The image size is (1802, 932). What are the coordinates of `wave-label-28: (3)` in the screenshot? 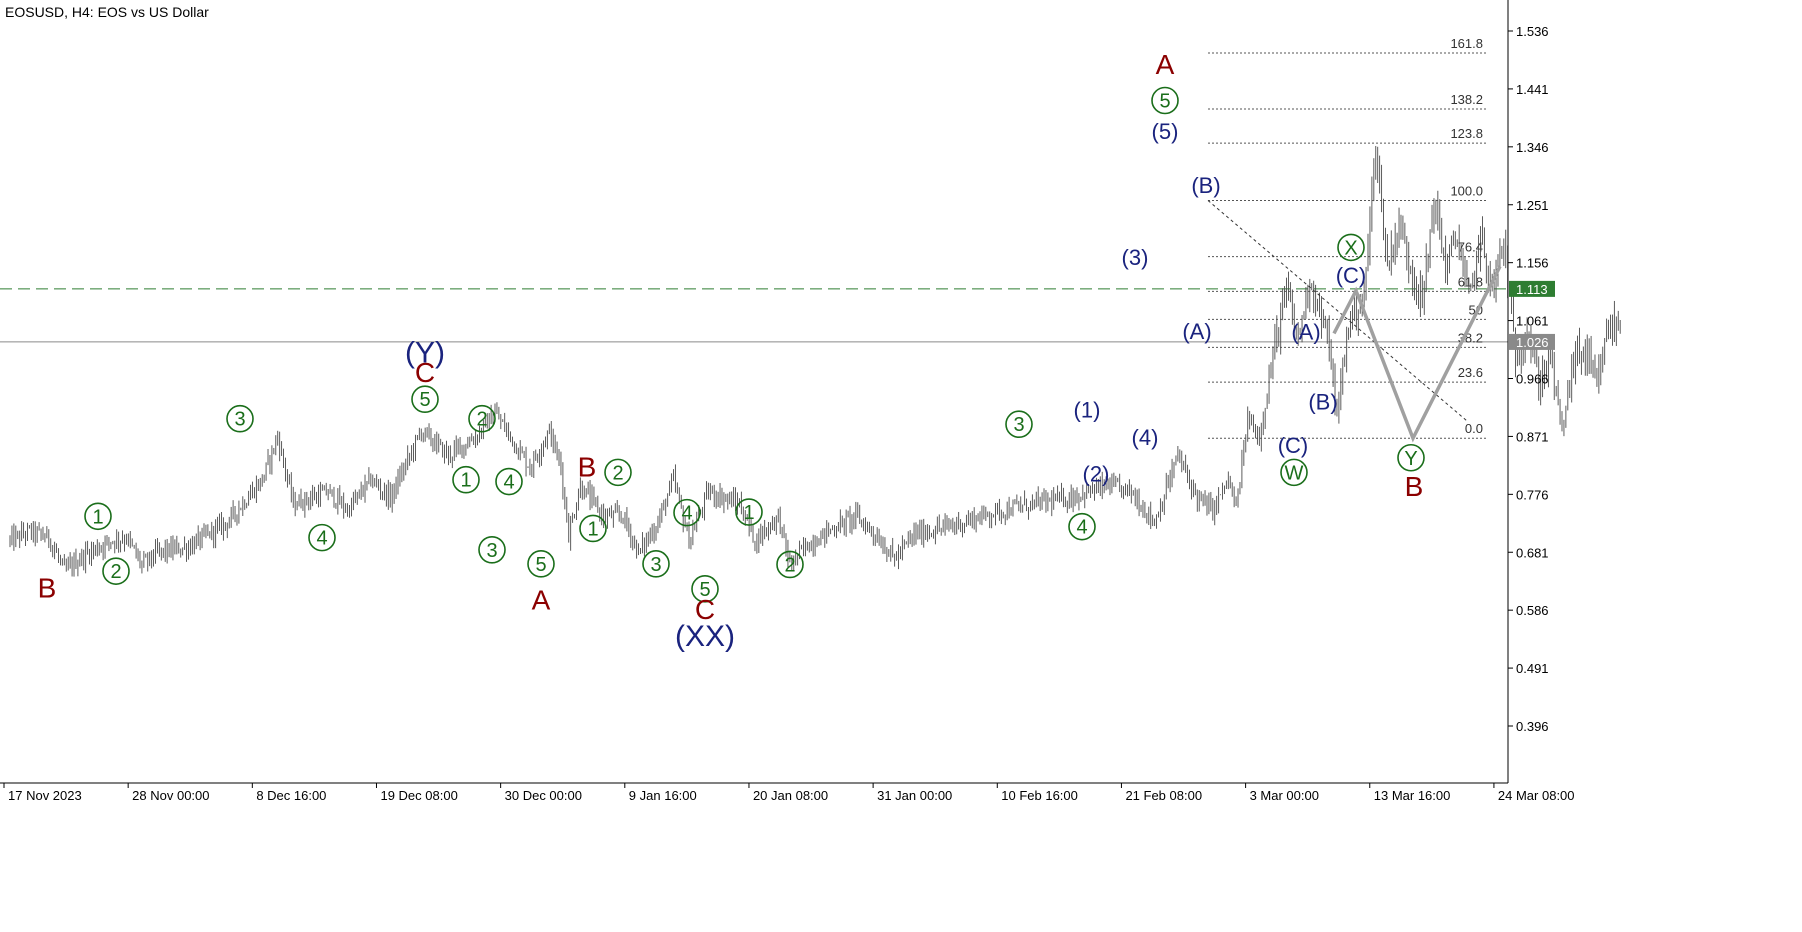 It's located at (1135, 257).